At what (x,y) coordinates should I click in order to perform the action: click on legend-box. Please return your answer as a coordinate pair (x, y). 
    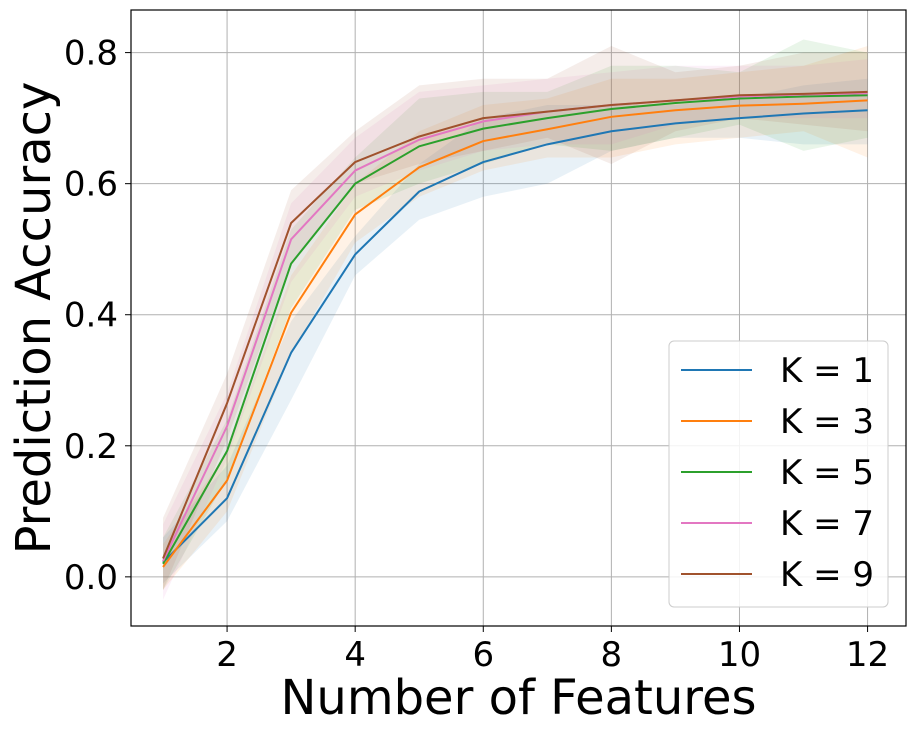
    Looking at the image, I should click on (778, 474).